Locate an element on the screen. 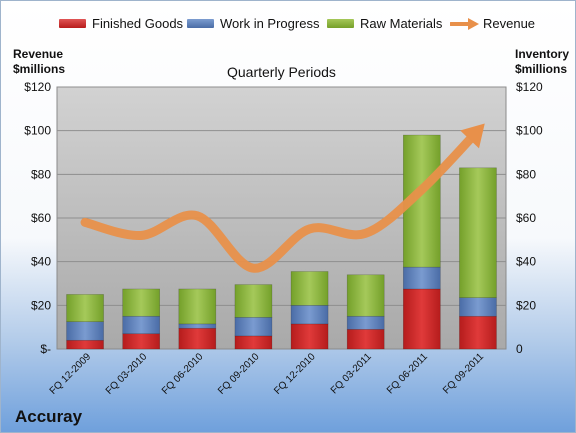  legend-swatch-work-in-progress is located at coordinates (200, 23).